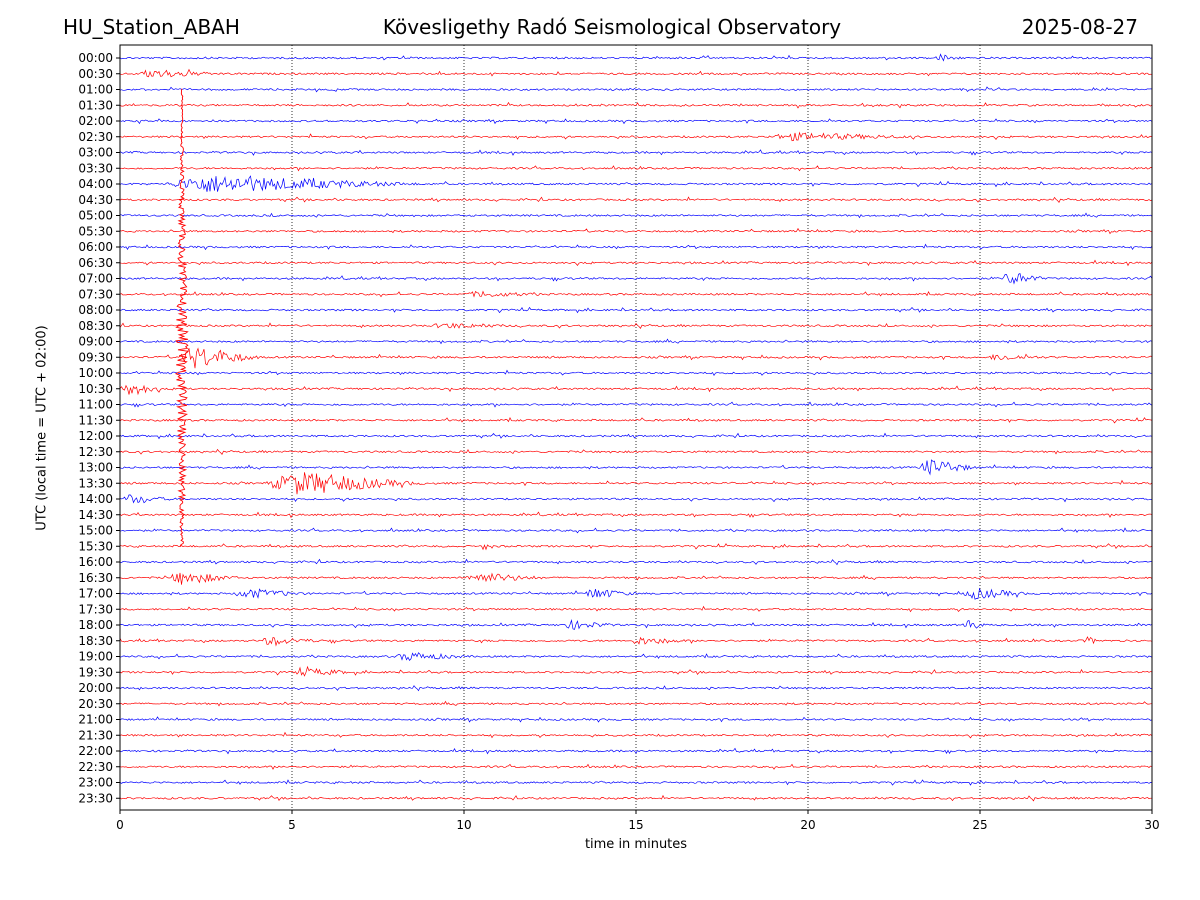 Image resolution: width=1200 pixels, height=900 pixels. Describe the element at coordinates (95, 578) in the screenshot. I see `y-tick-label: 16:30` at that location.